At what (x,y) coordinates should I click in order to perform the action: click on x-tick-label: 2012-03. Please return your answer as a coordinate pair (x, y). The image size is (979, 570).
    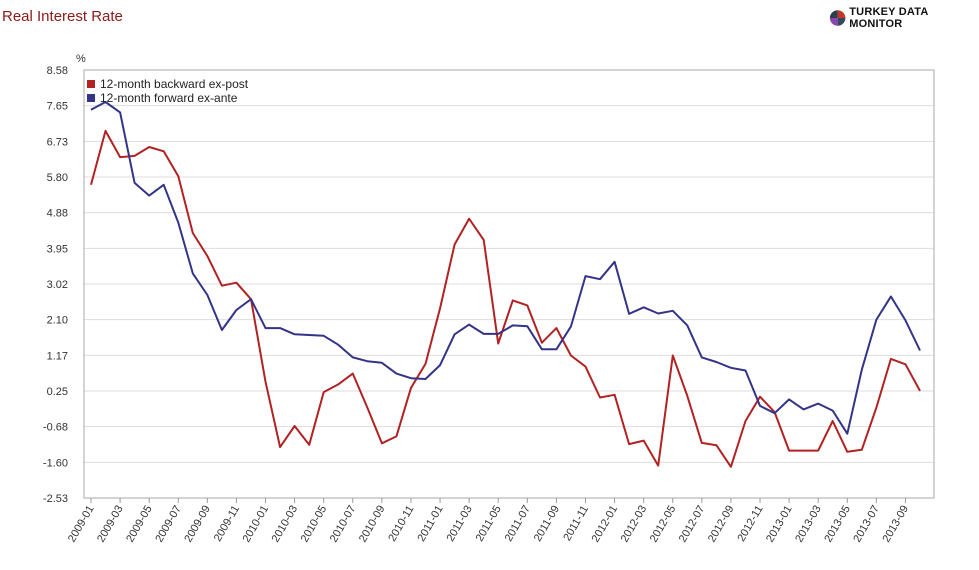
    Looking at the image, I should click on (634, 524).